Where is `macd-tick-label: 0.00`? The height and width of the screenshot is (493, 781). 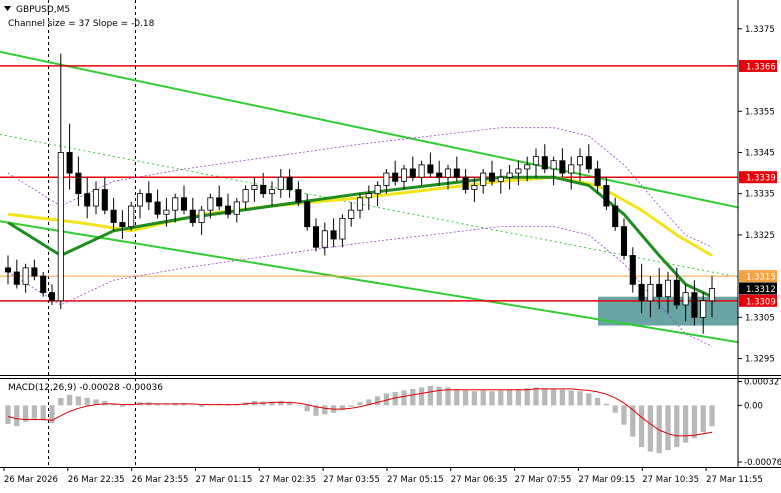
macd-tick-label: 0.00 is located at coordinates (753, 406).